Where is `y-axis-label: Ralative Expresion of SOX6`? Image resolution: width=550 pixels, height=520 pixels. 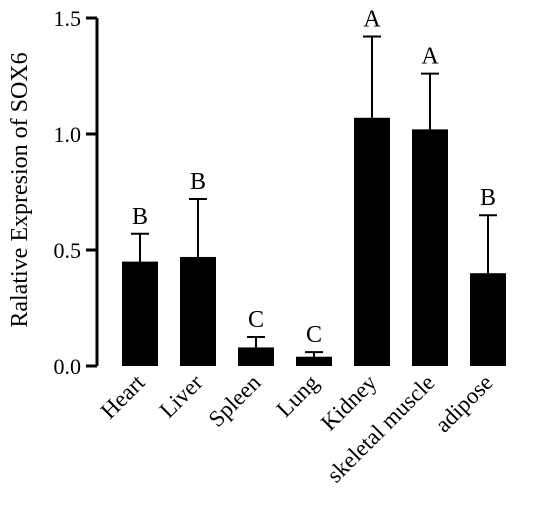
y-axis-label: Ralative Expresion of SOX6 is located at coordinates (20, 189).